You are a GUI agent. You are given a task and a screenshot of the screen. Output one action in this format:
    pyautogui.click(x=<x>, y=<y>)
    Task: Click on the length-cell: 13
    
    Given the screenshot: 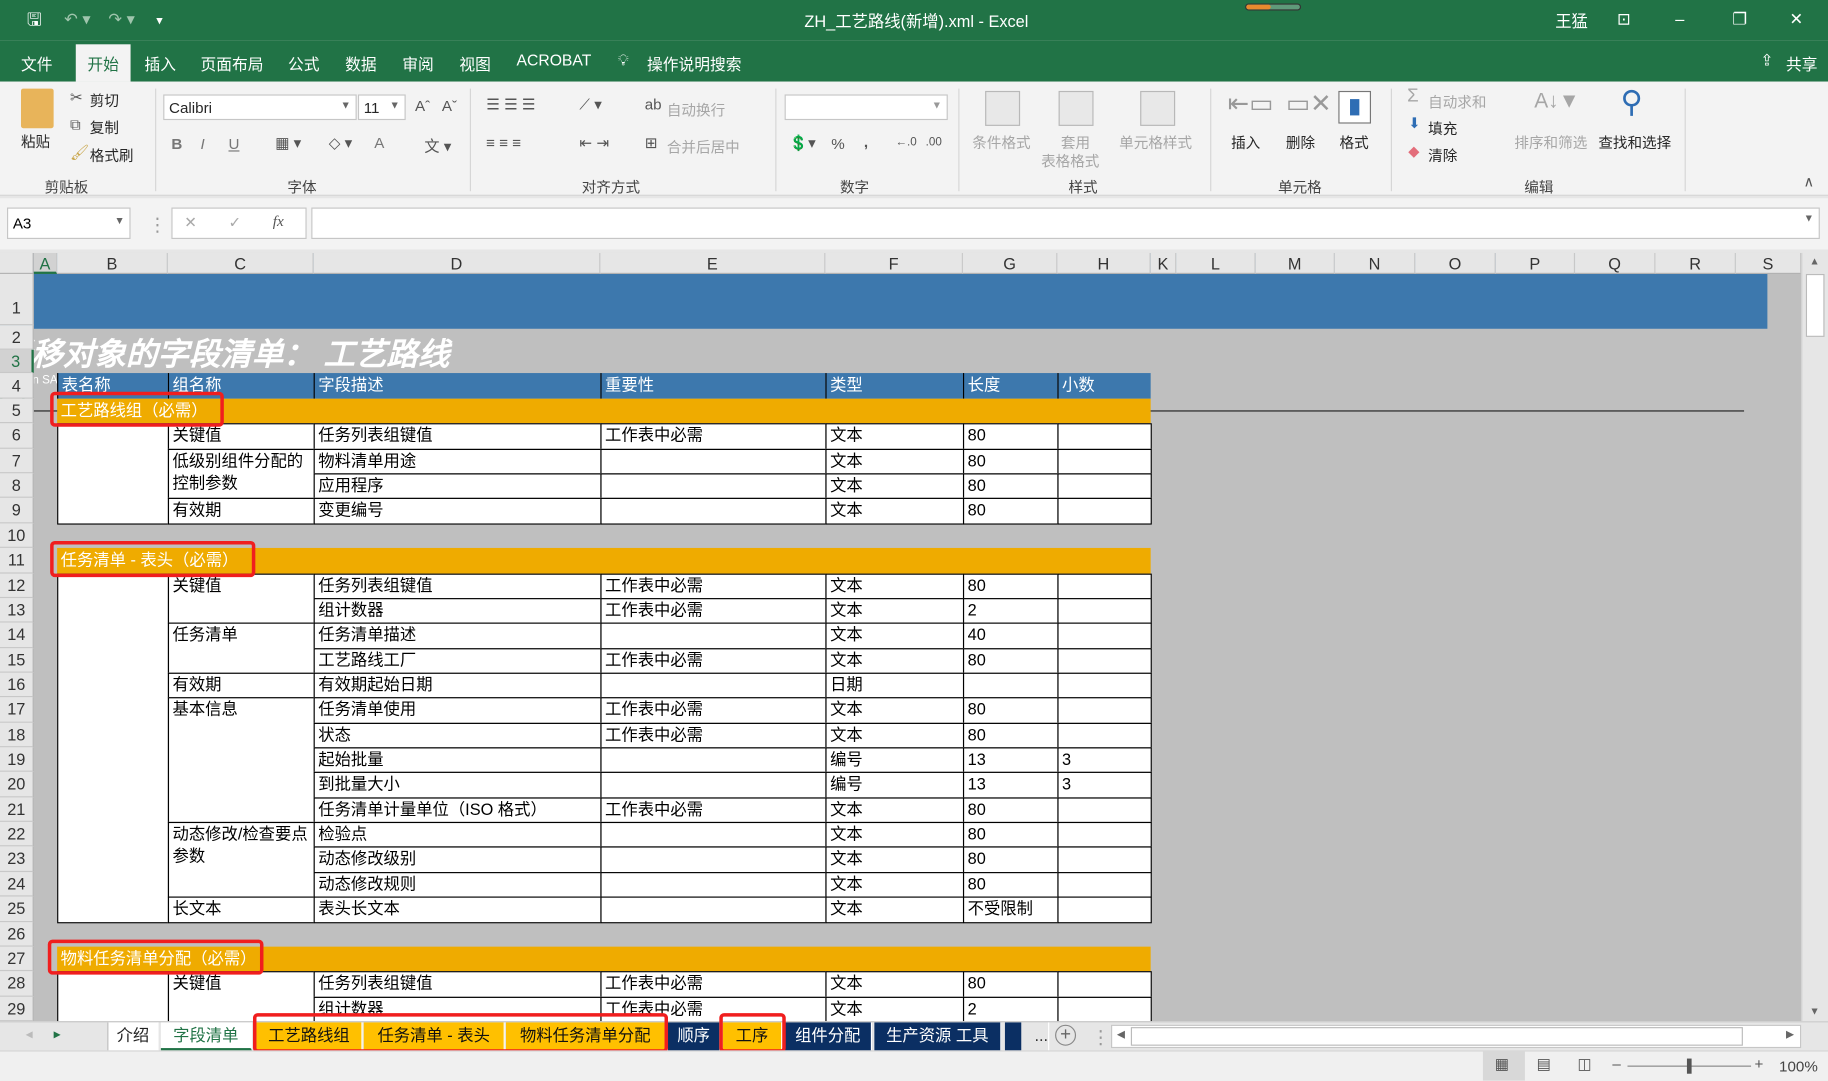 What is the action you would take?
    pyautogui.click(x=1010, y=760)
    